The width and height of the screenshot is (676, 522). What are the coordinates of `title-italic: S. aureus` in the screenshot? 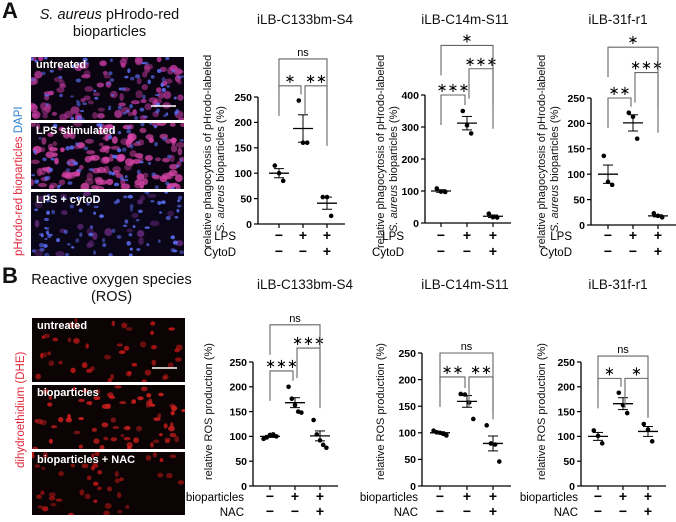 It's located at (70, 15).